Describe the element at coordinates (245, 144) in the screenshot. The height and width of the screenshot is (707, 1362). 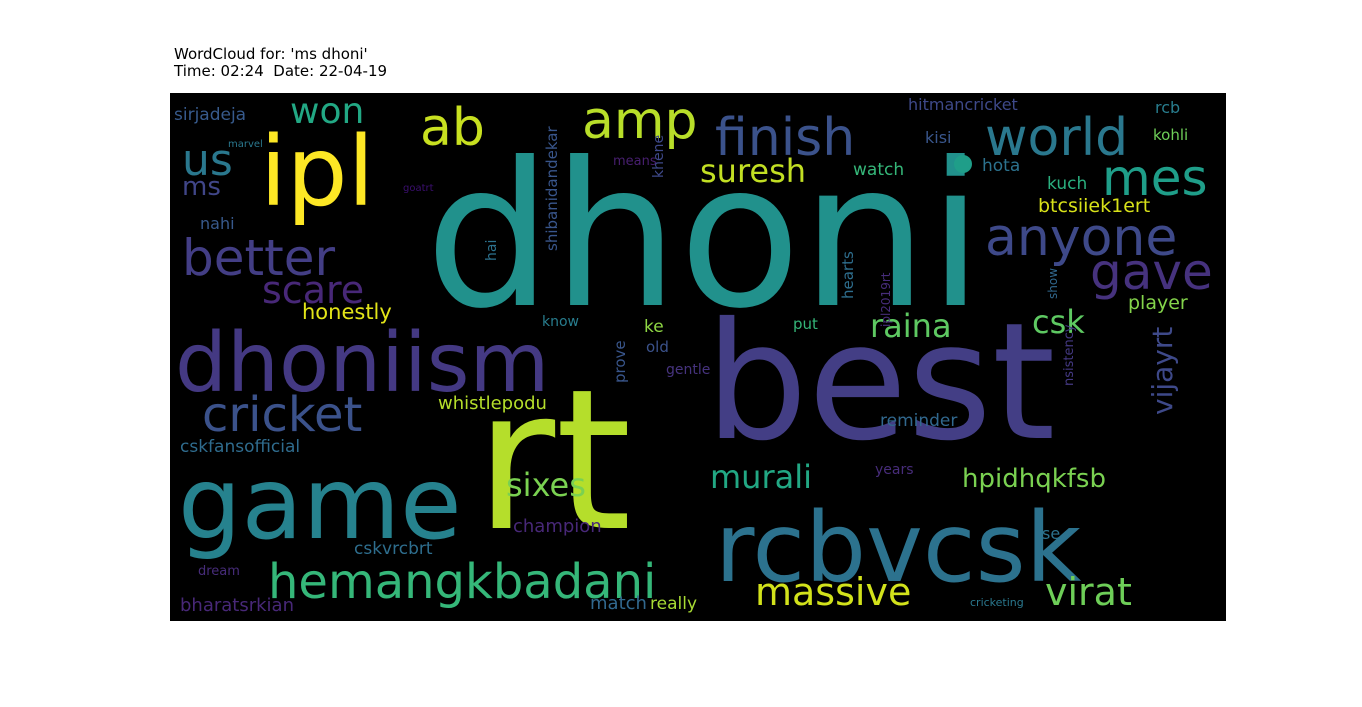
I see `word-marvel: marvel` at that location.